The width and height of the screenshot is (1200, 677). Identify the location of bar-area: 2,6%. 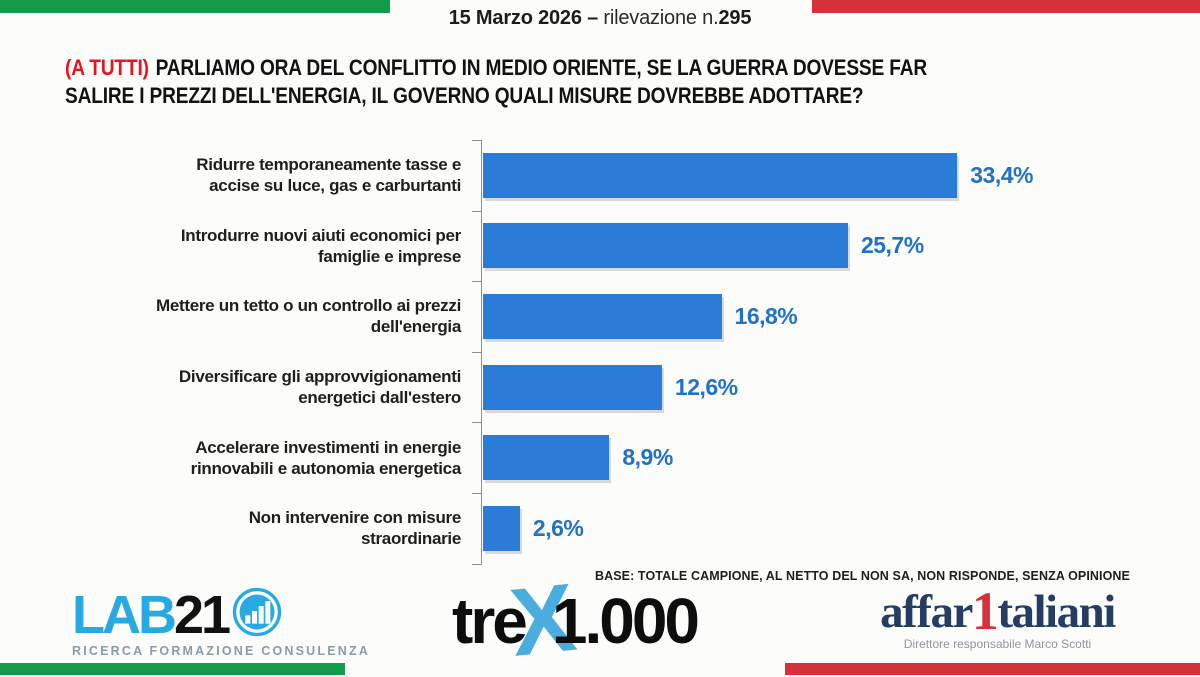
(834, 528).